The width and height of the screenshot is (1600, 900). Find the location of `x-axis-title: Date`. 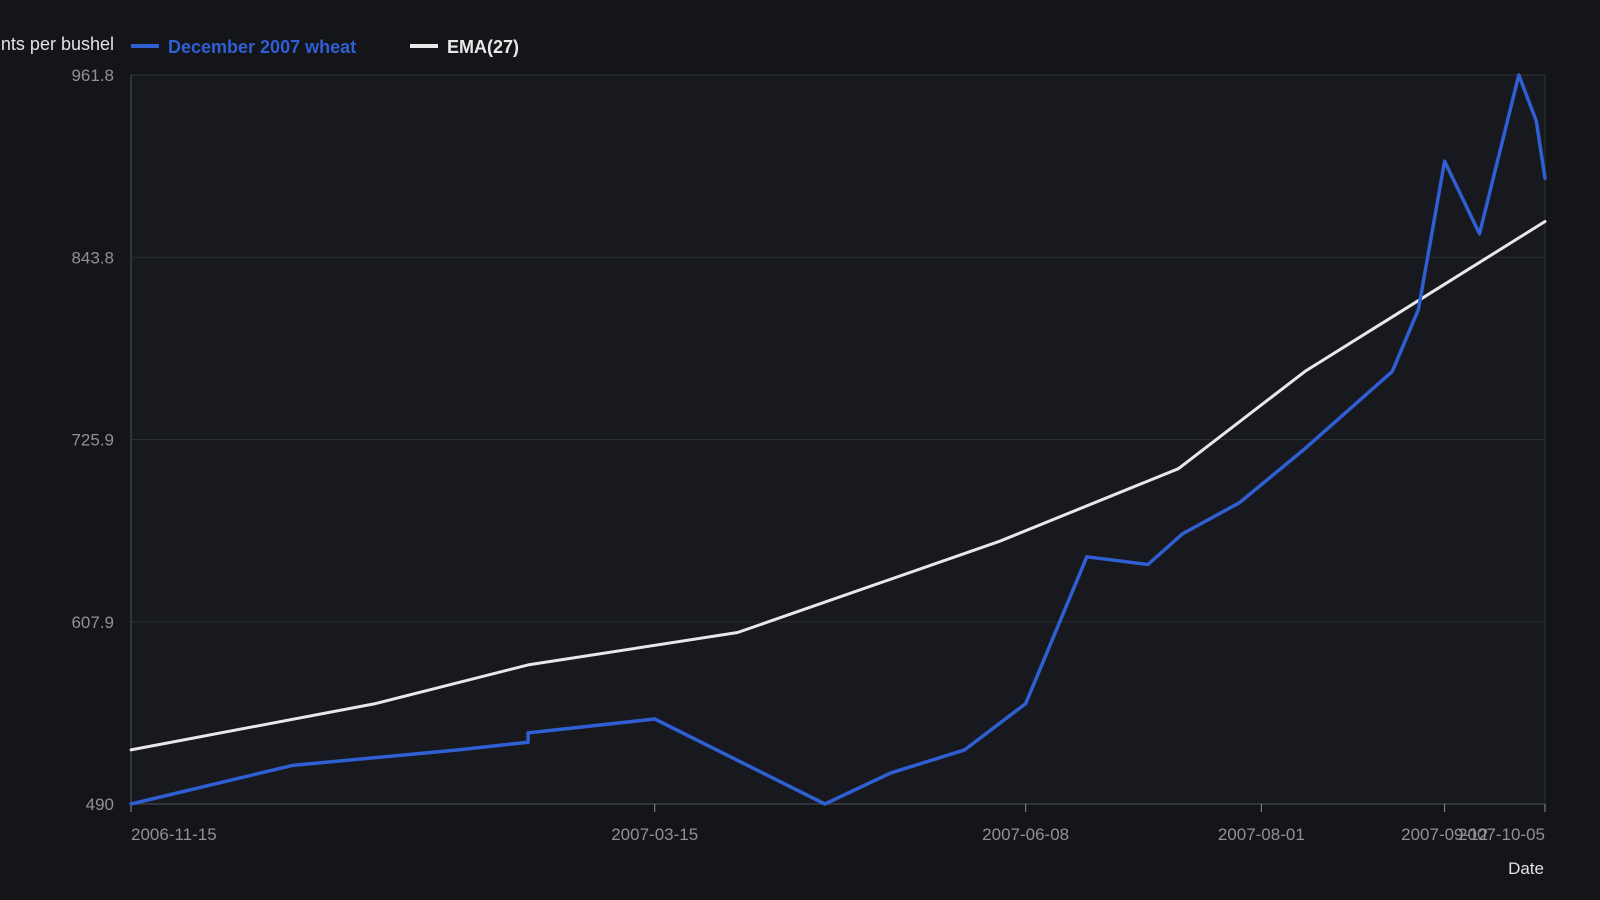

x-axis-title: Date is located at coordinates (1526, 868).